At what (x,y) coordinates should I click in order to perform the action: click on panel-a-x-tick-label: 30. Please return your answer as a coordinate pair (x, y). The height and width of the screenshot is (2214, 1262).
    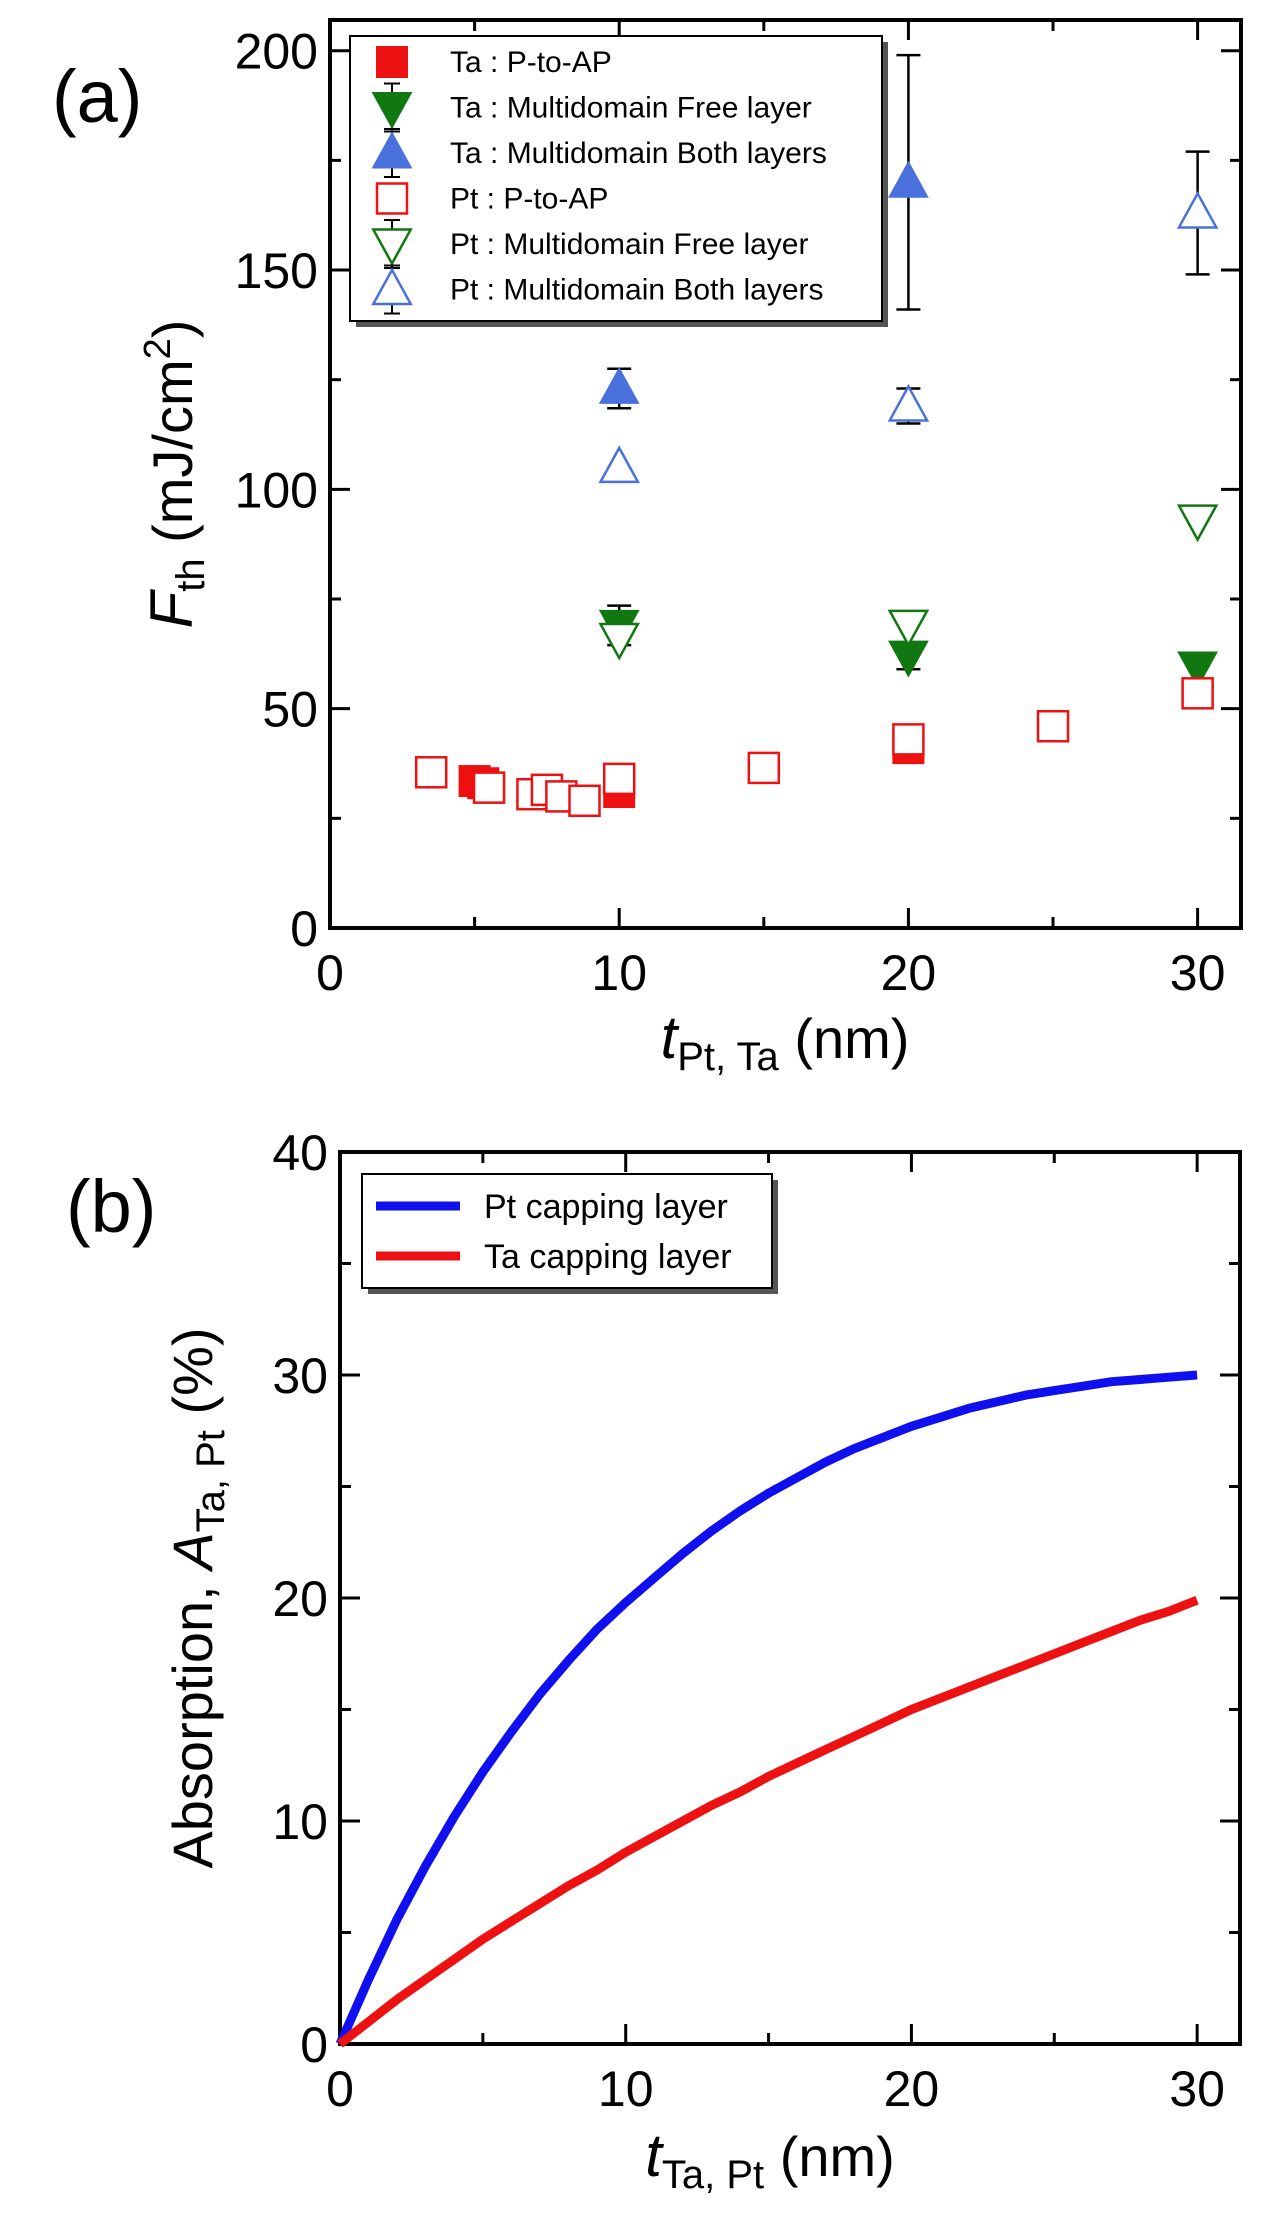
    Looking at the image, I should click on (1198, 973).